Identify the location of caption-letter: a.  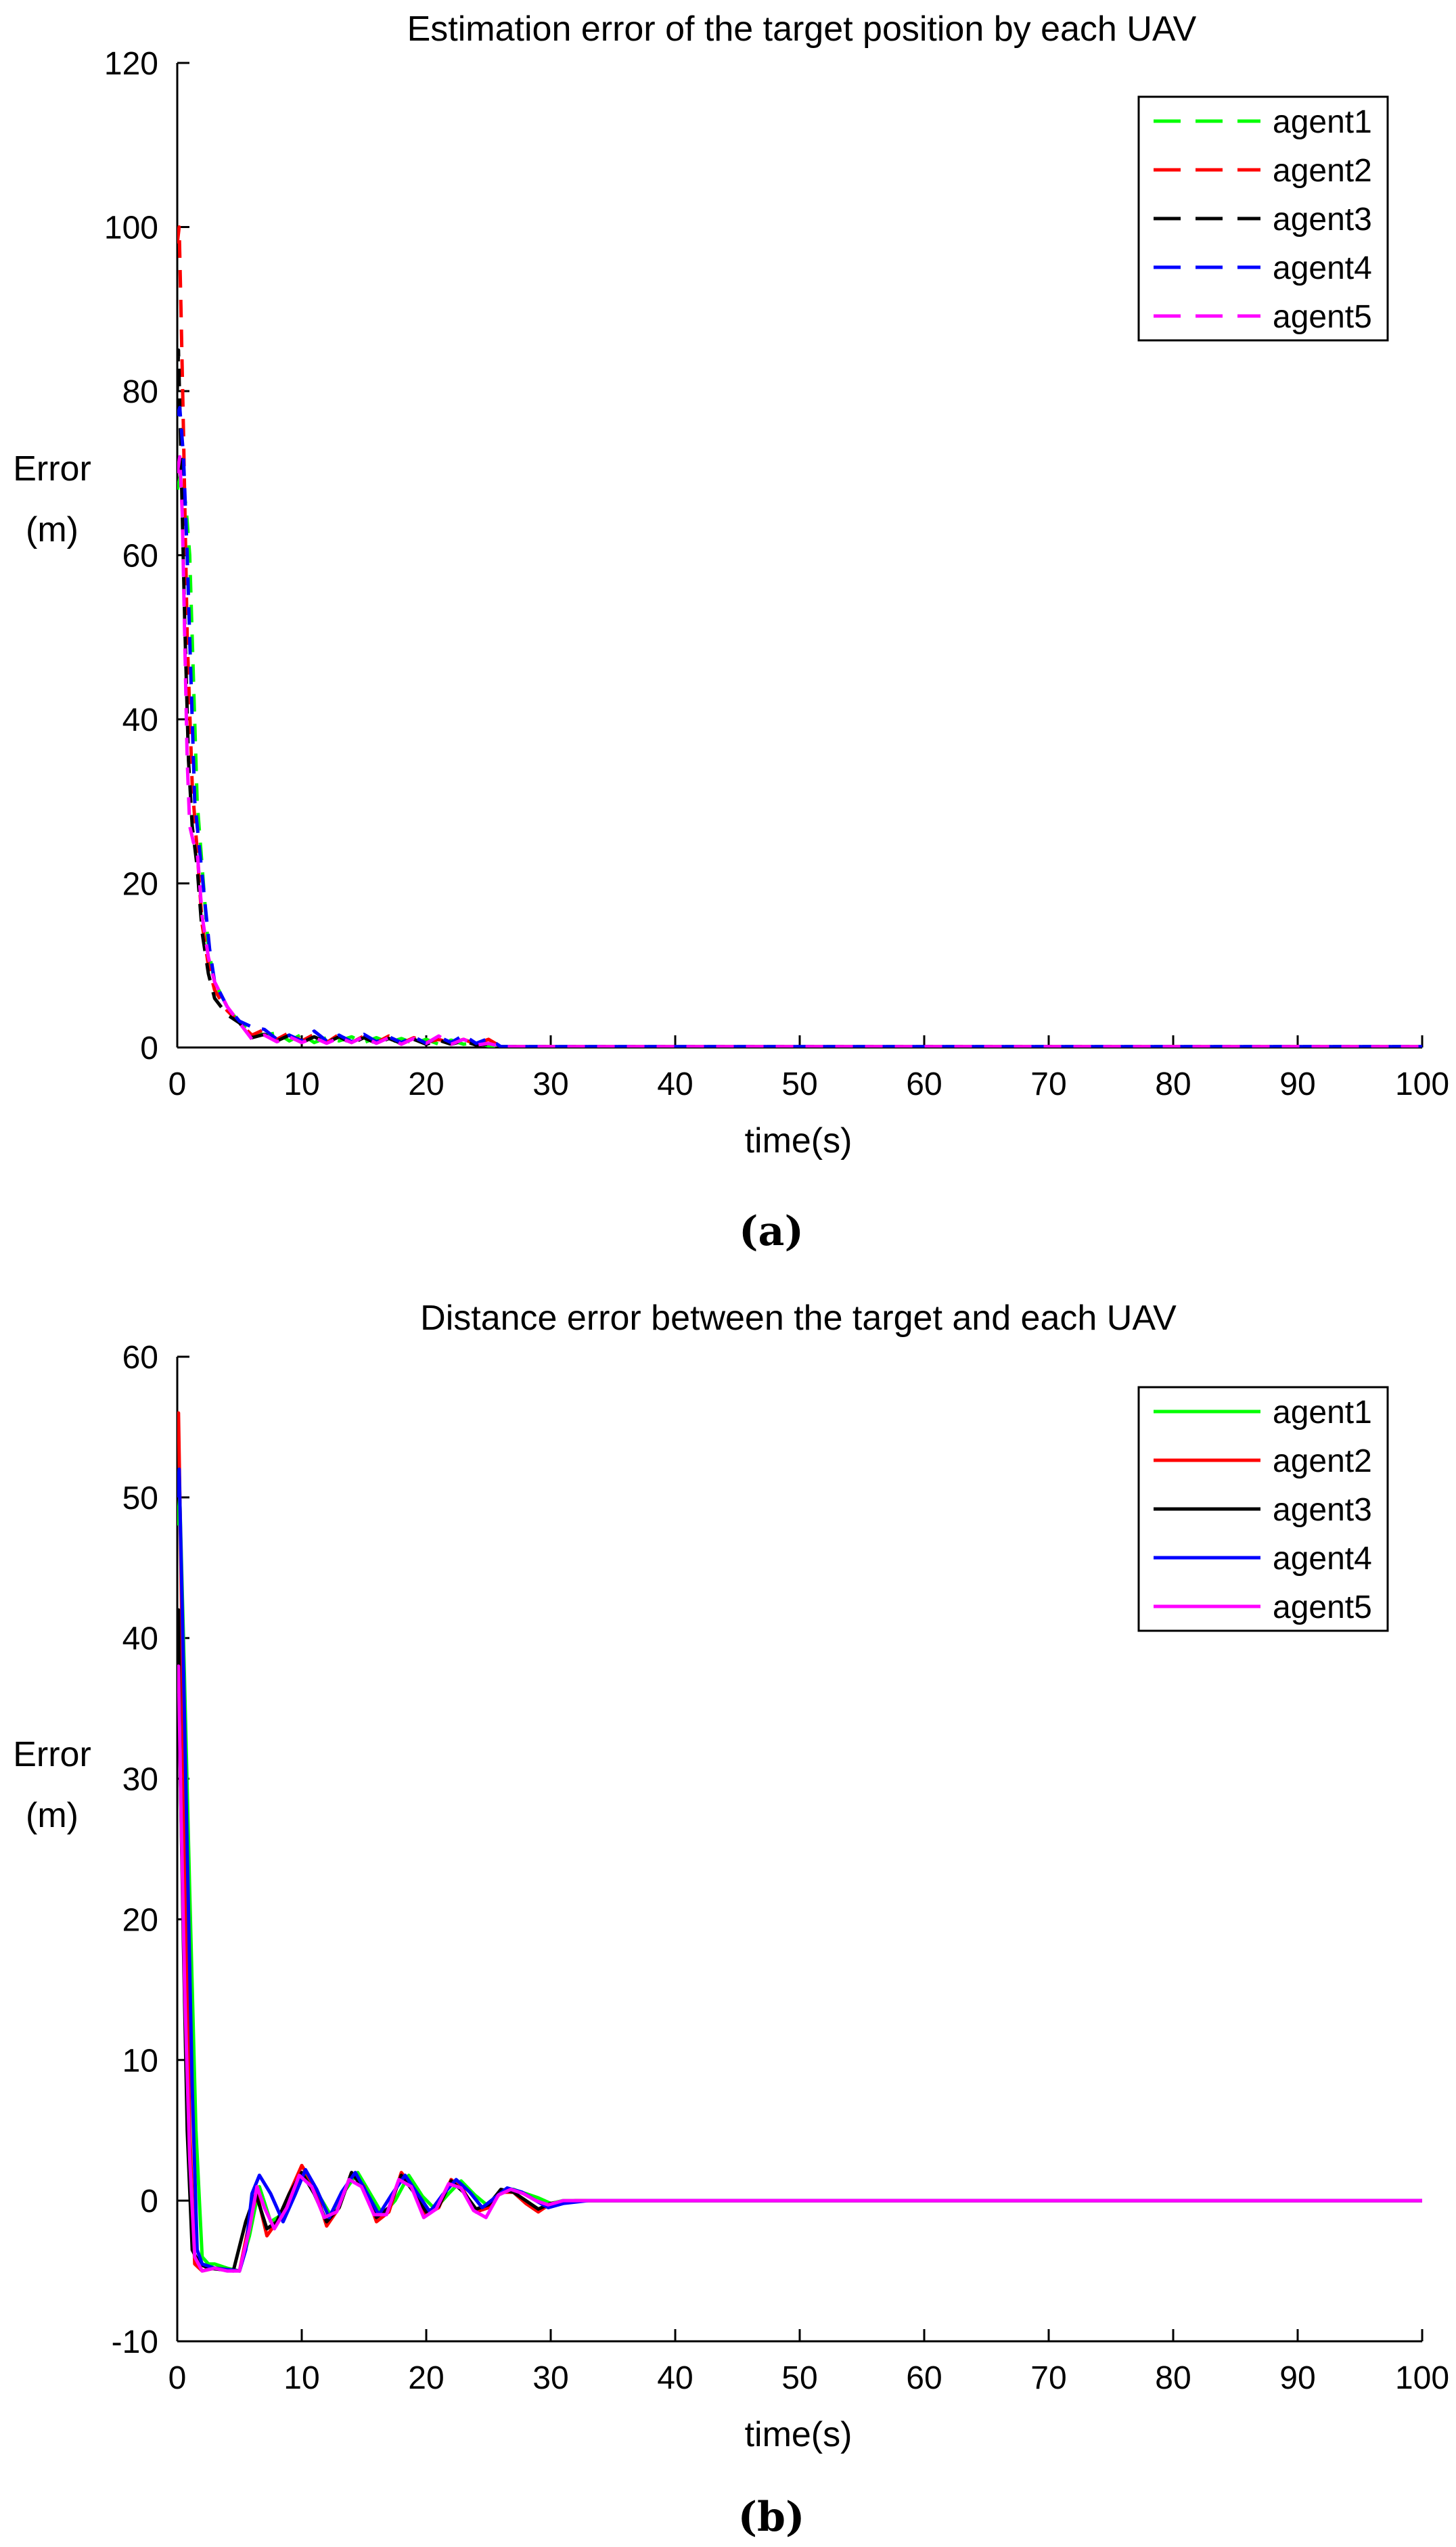
(771, 1231).